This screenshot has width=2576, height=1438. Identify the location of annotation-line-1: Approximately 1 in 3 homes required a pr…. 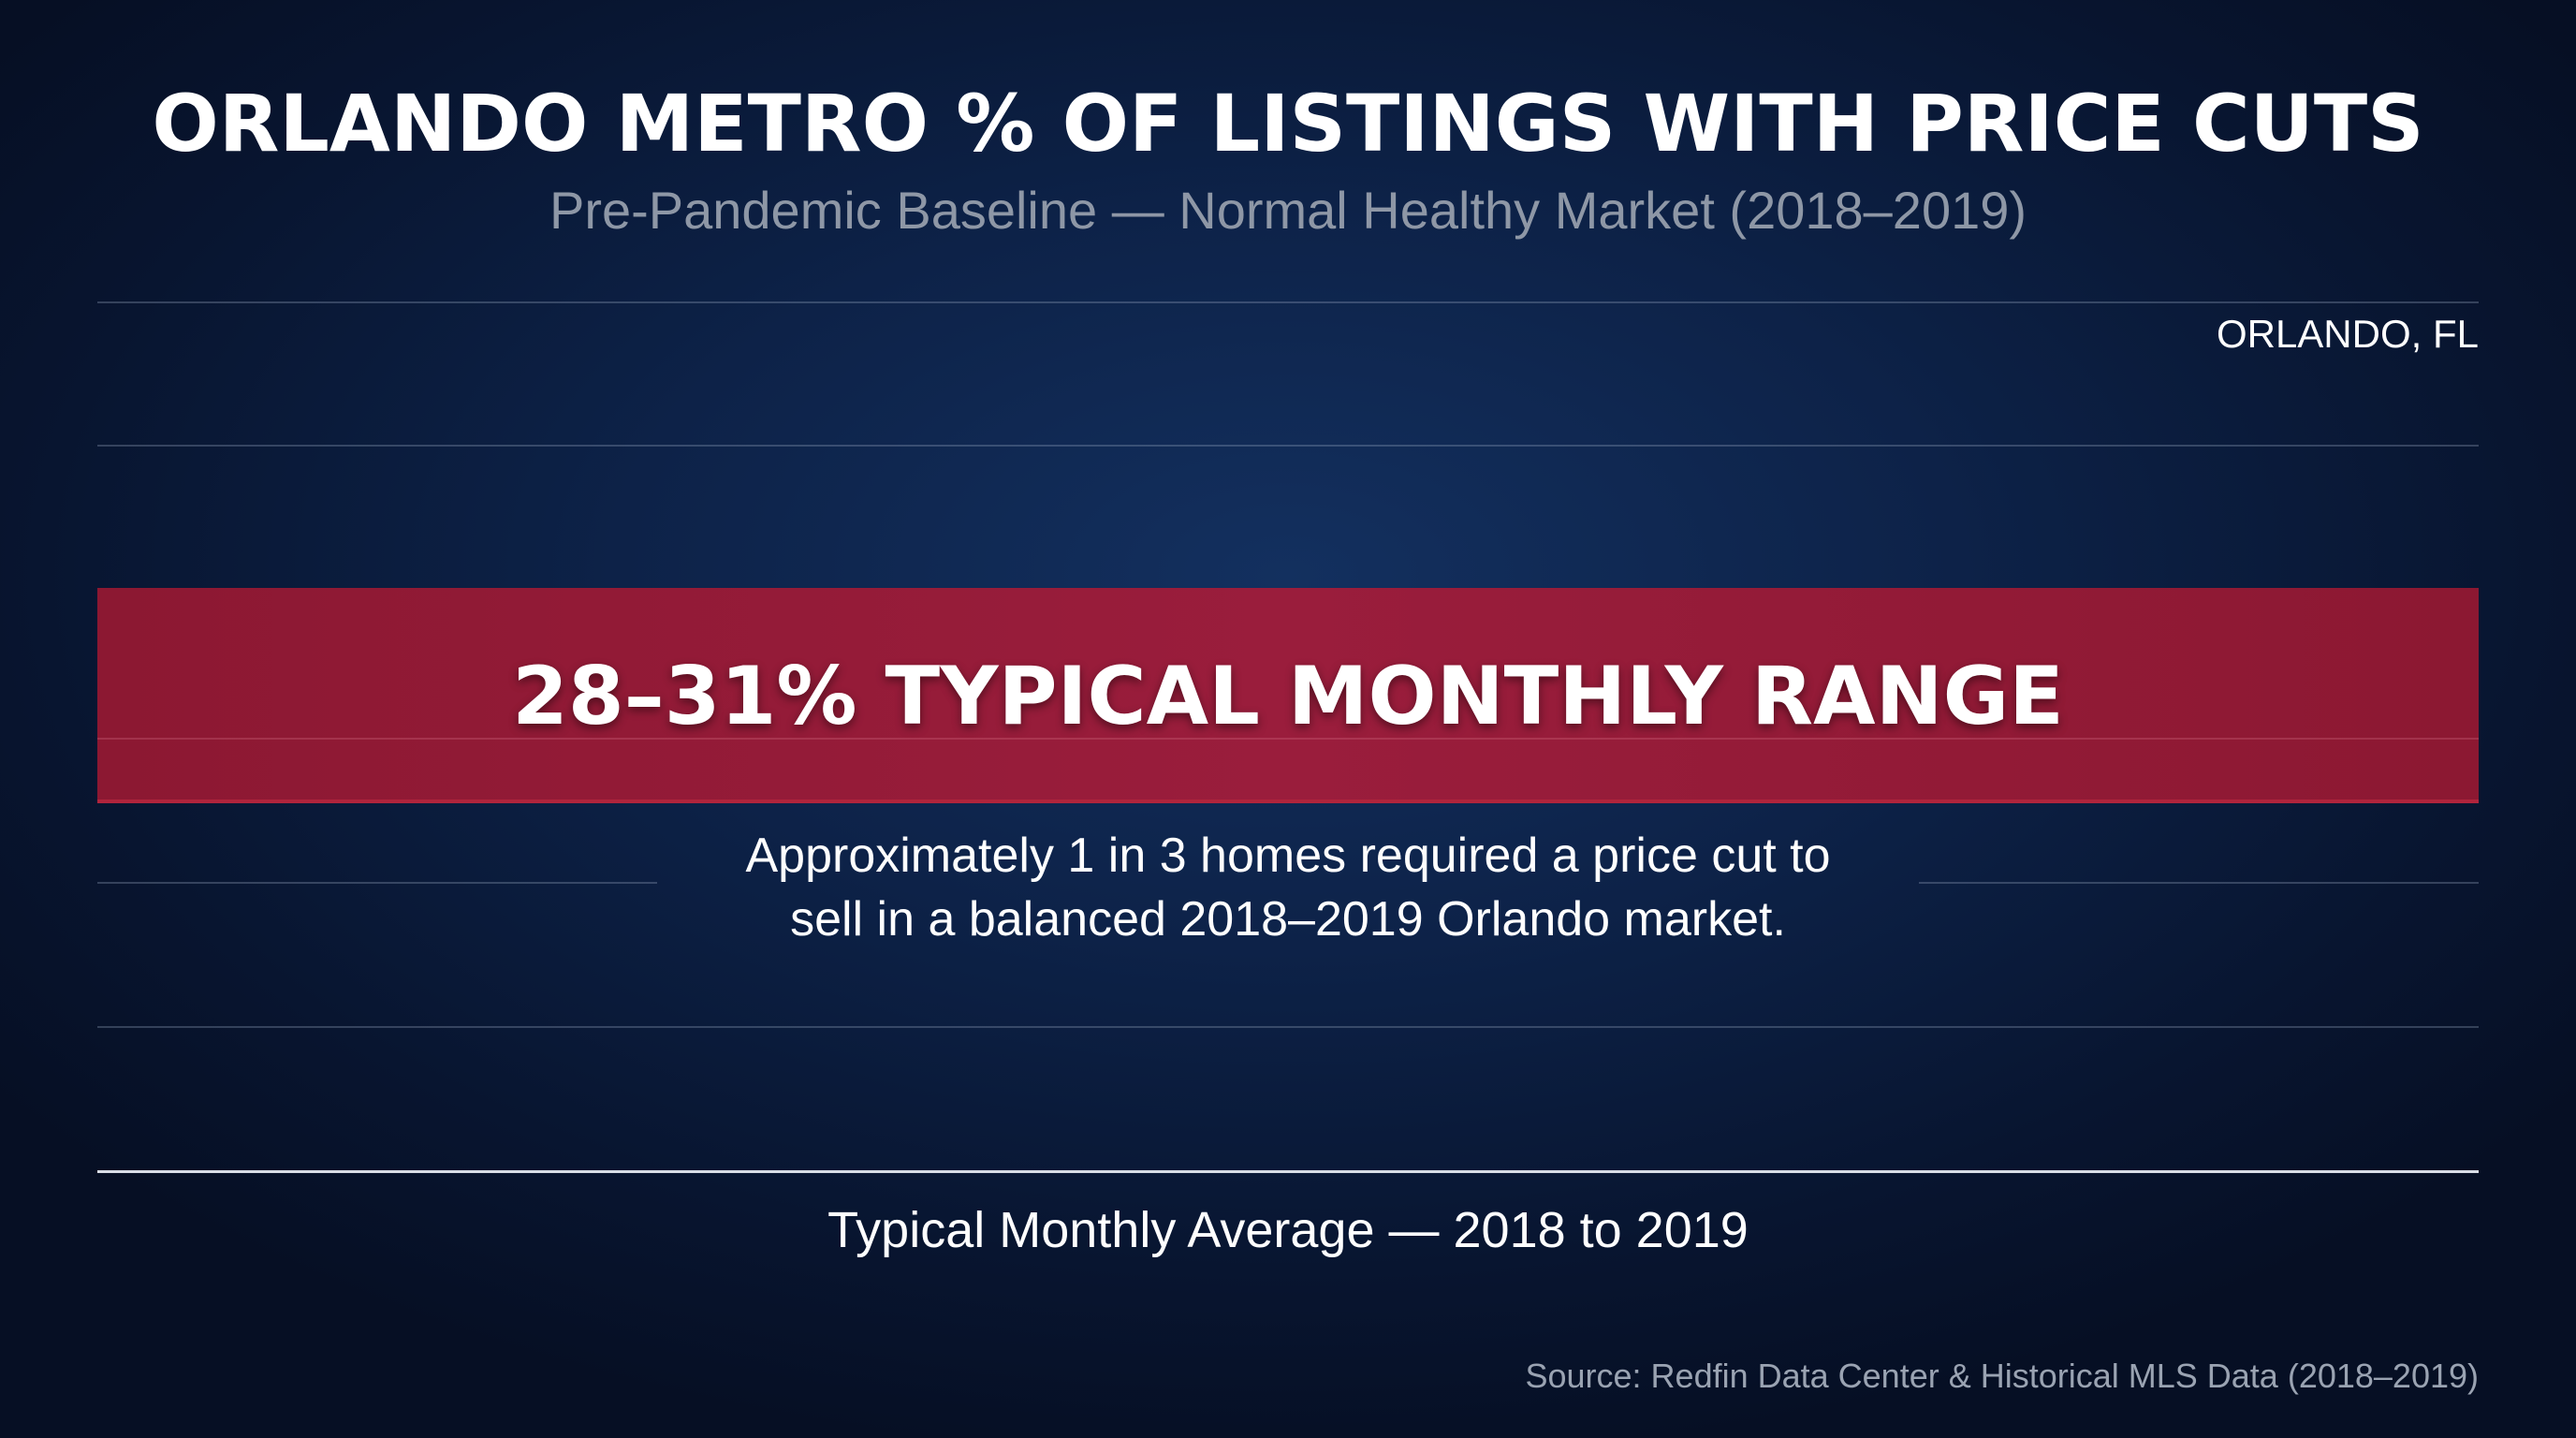
(1288, 856).